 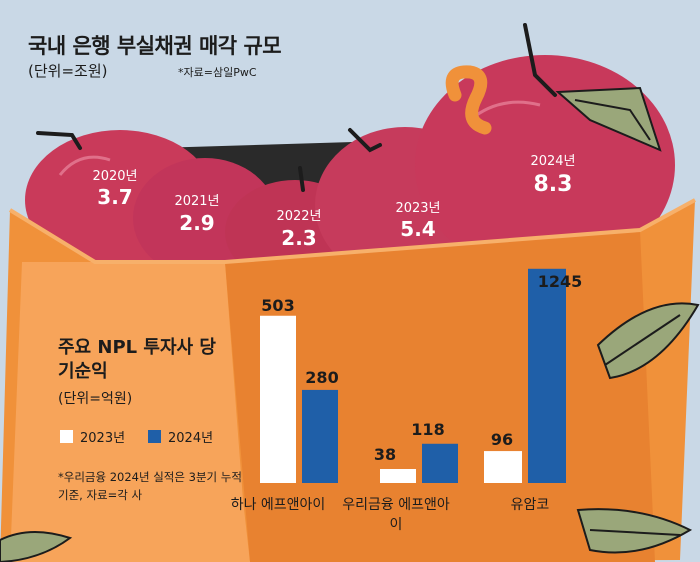 What do you see at coordinates (95, 399) in the screenshot?
I see `bar-chart-unit: (단위=억원)` at bounding box center [95, 399].